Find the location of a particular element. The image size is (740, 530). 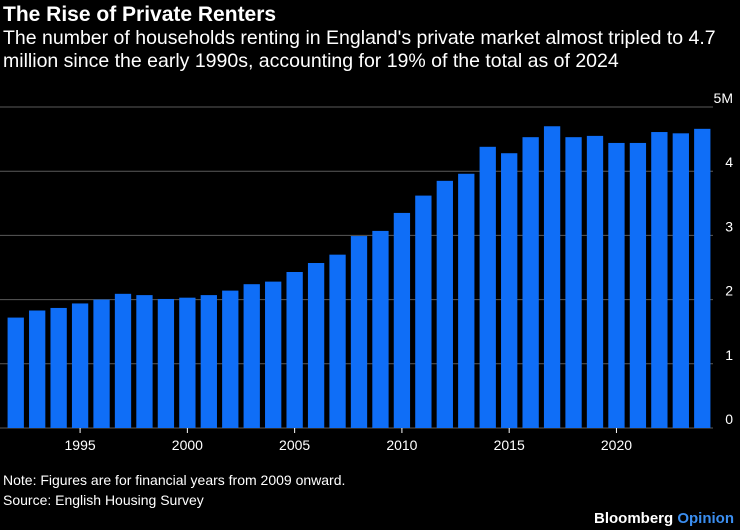

y-tick-label: 4 is located at coordinates (729, 162).